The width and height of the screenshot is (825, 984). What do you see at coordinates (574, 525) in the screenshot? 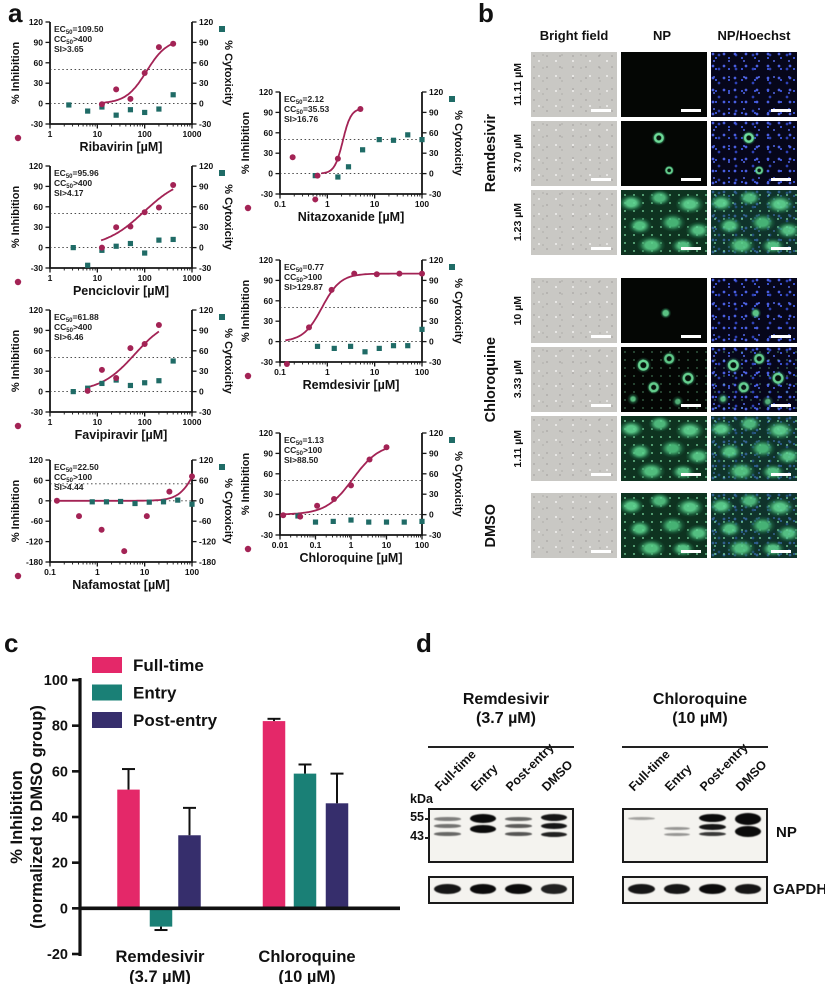
I see `micro-cell-row6-brightfield` at bounding box center [574, 525].